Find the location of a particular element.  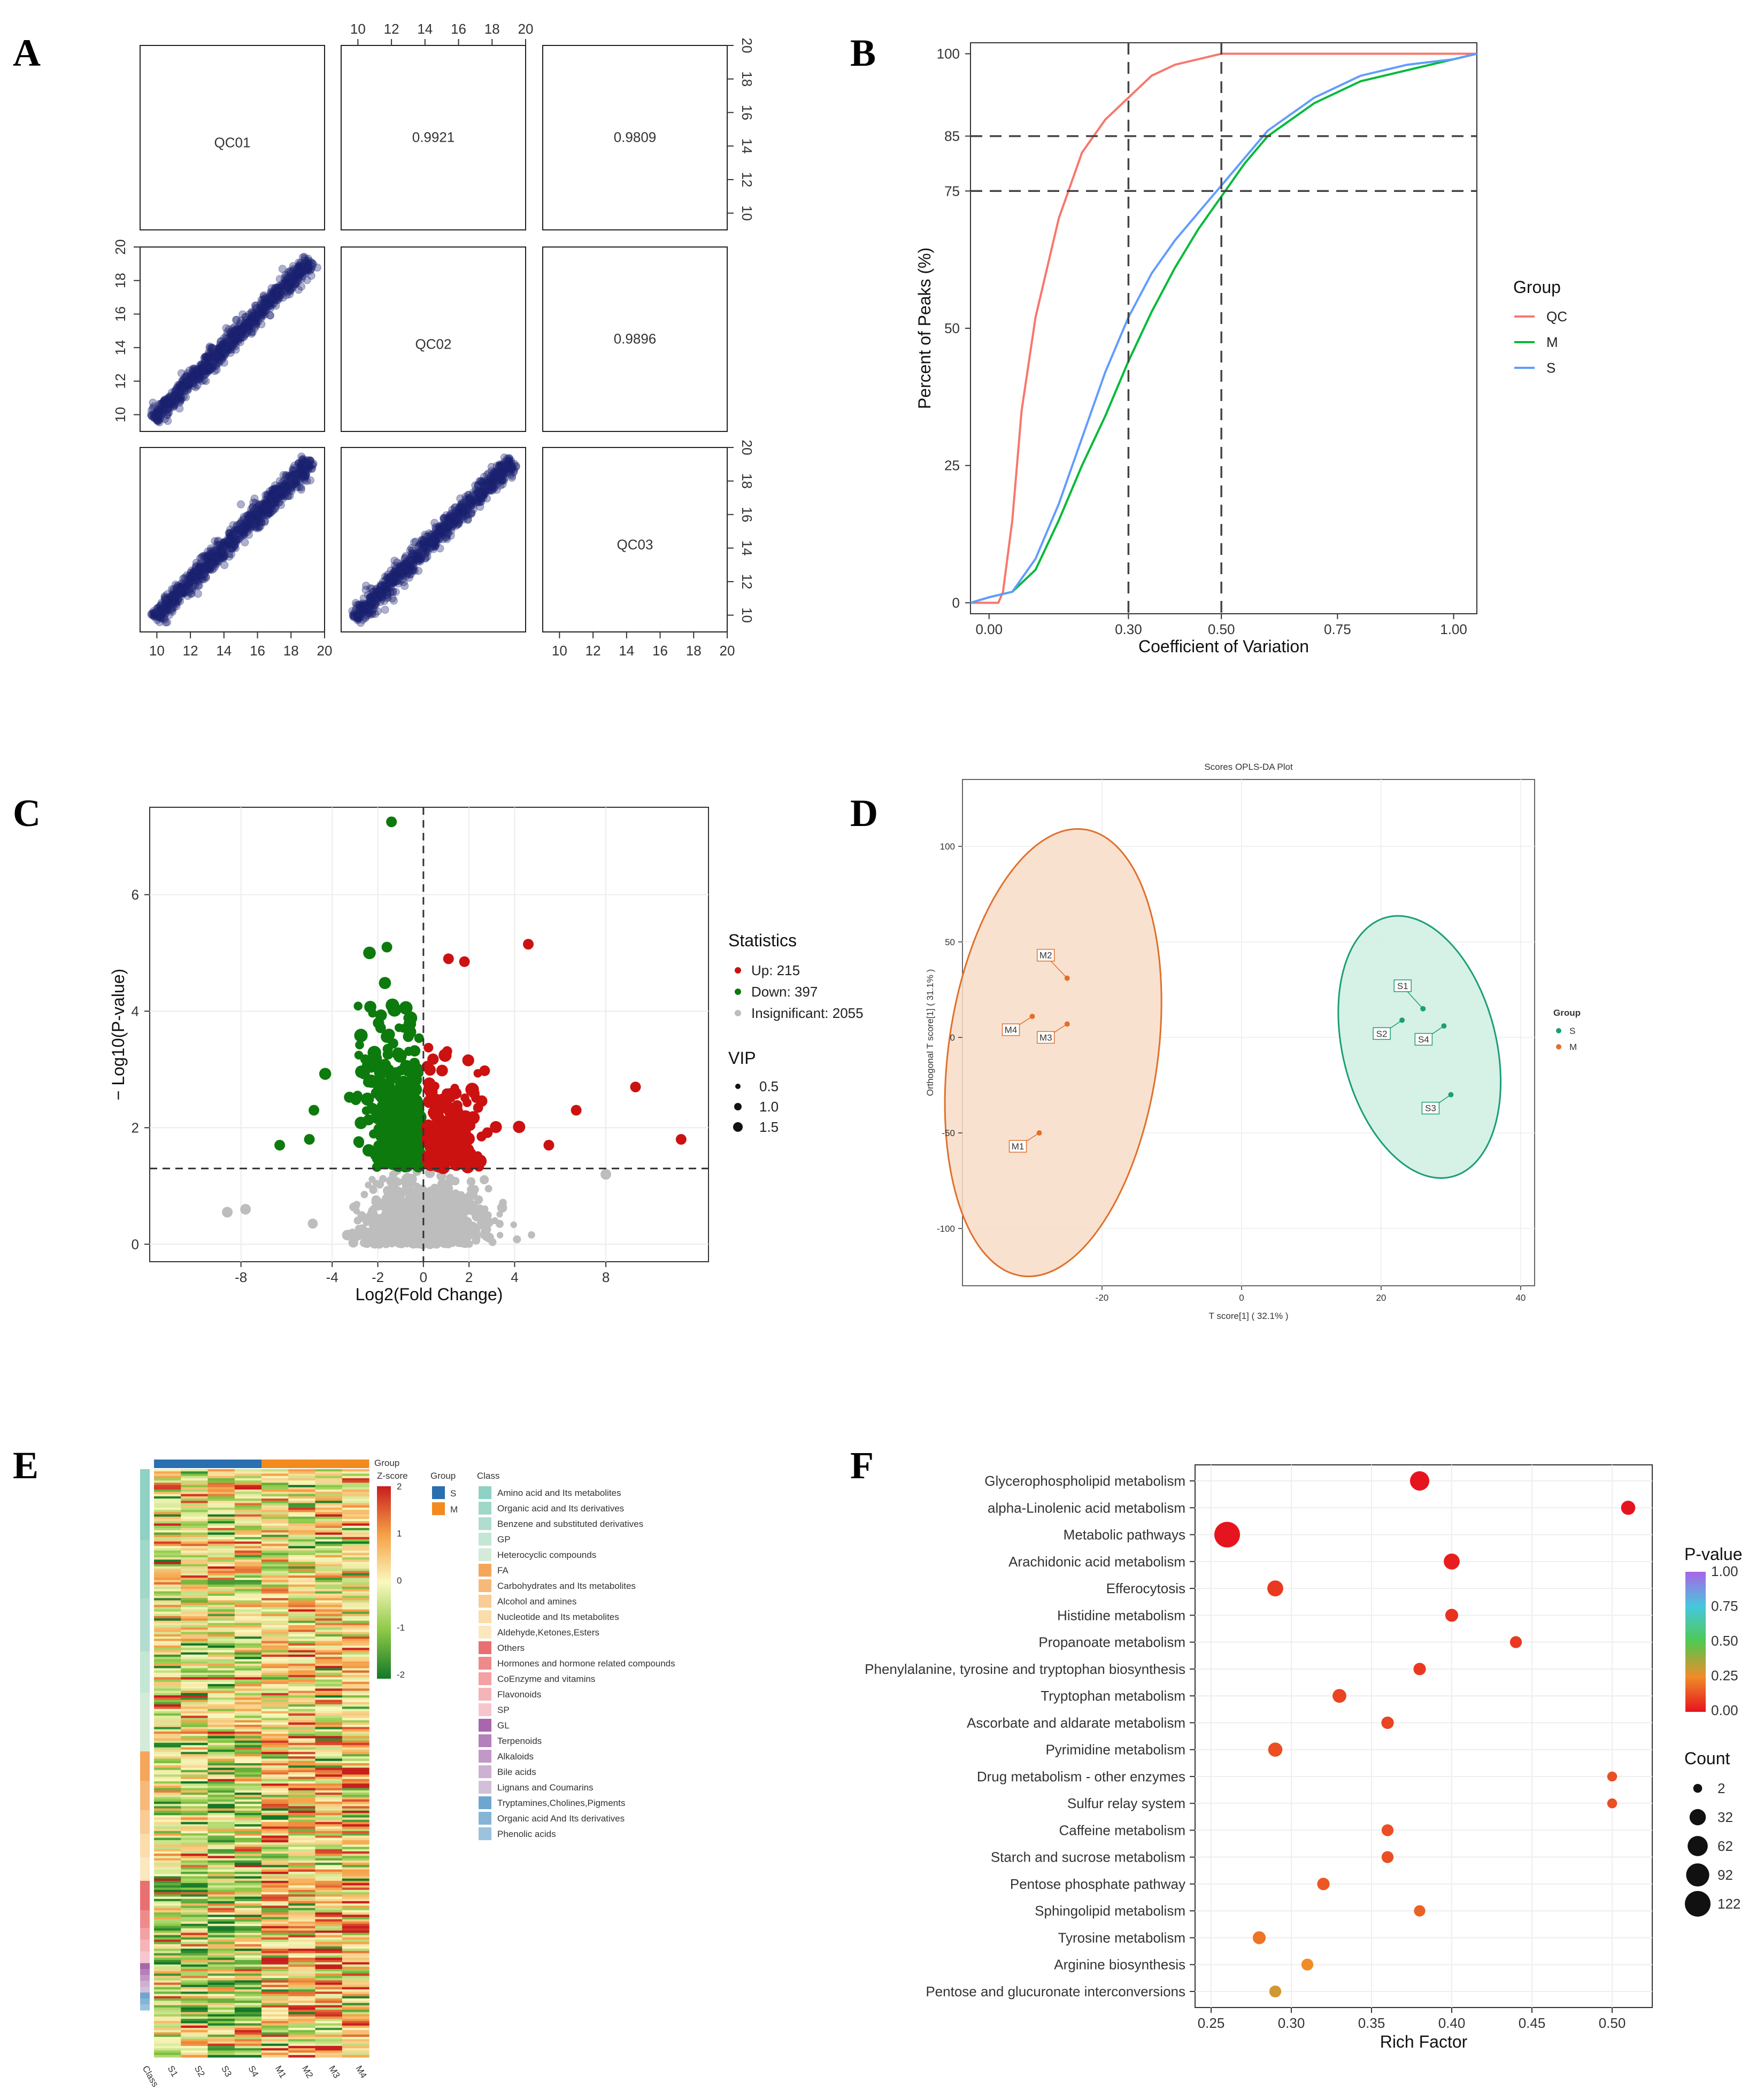

tick-label-right: 18 is located at coordinates (747, 79).